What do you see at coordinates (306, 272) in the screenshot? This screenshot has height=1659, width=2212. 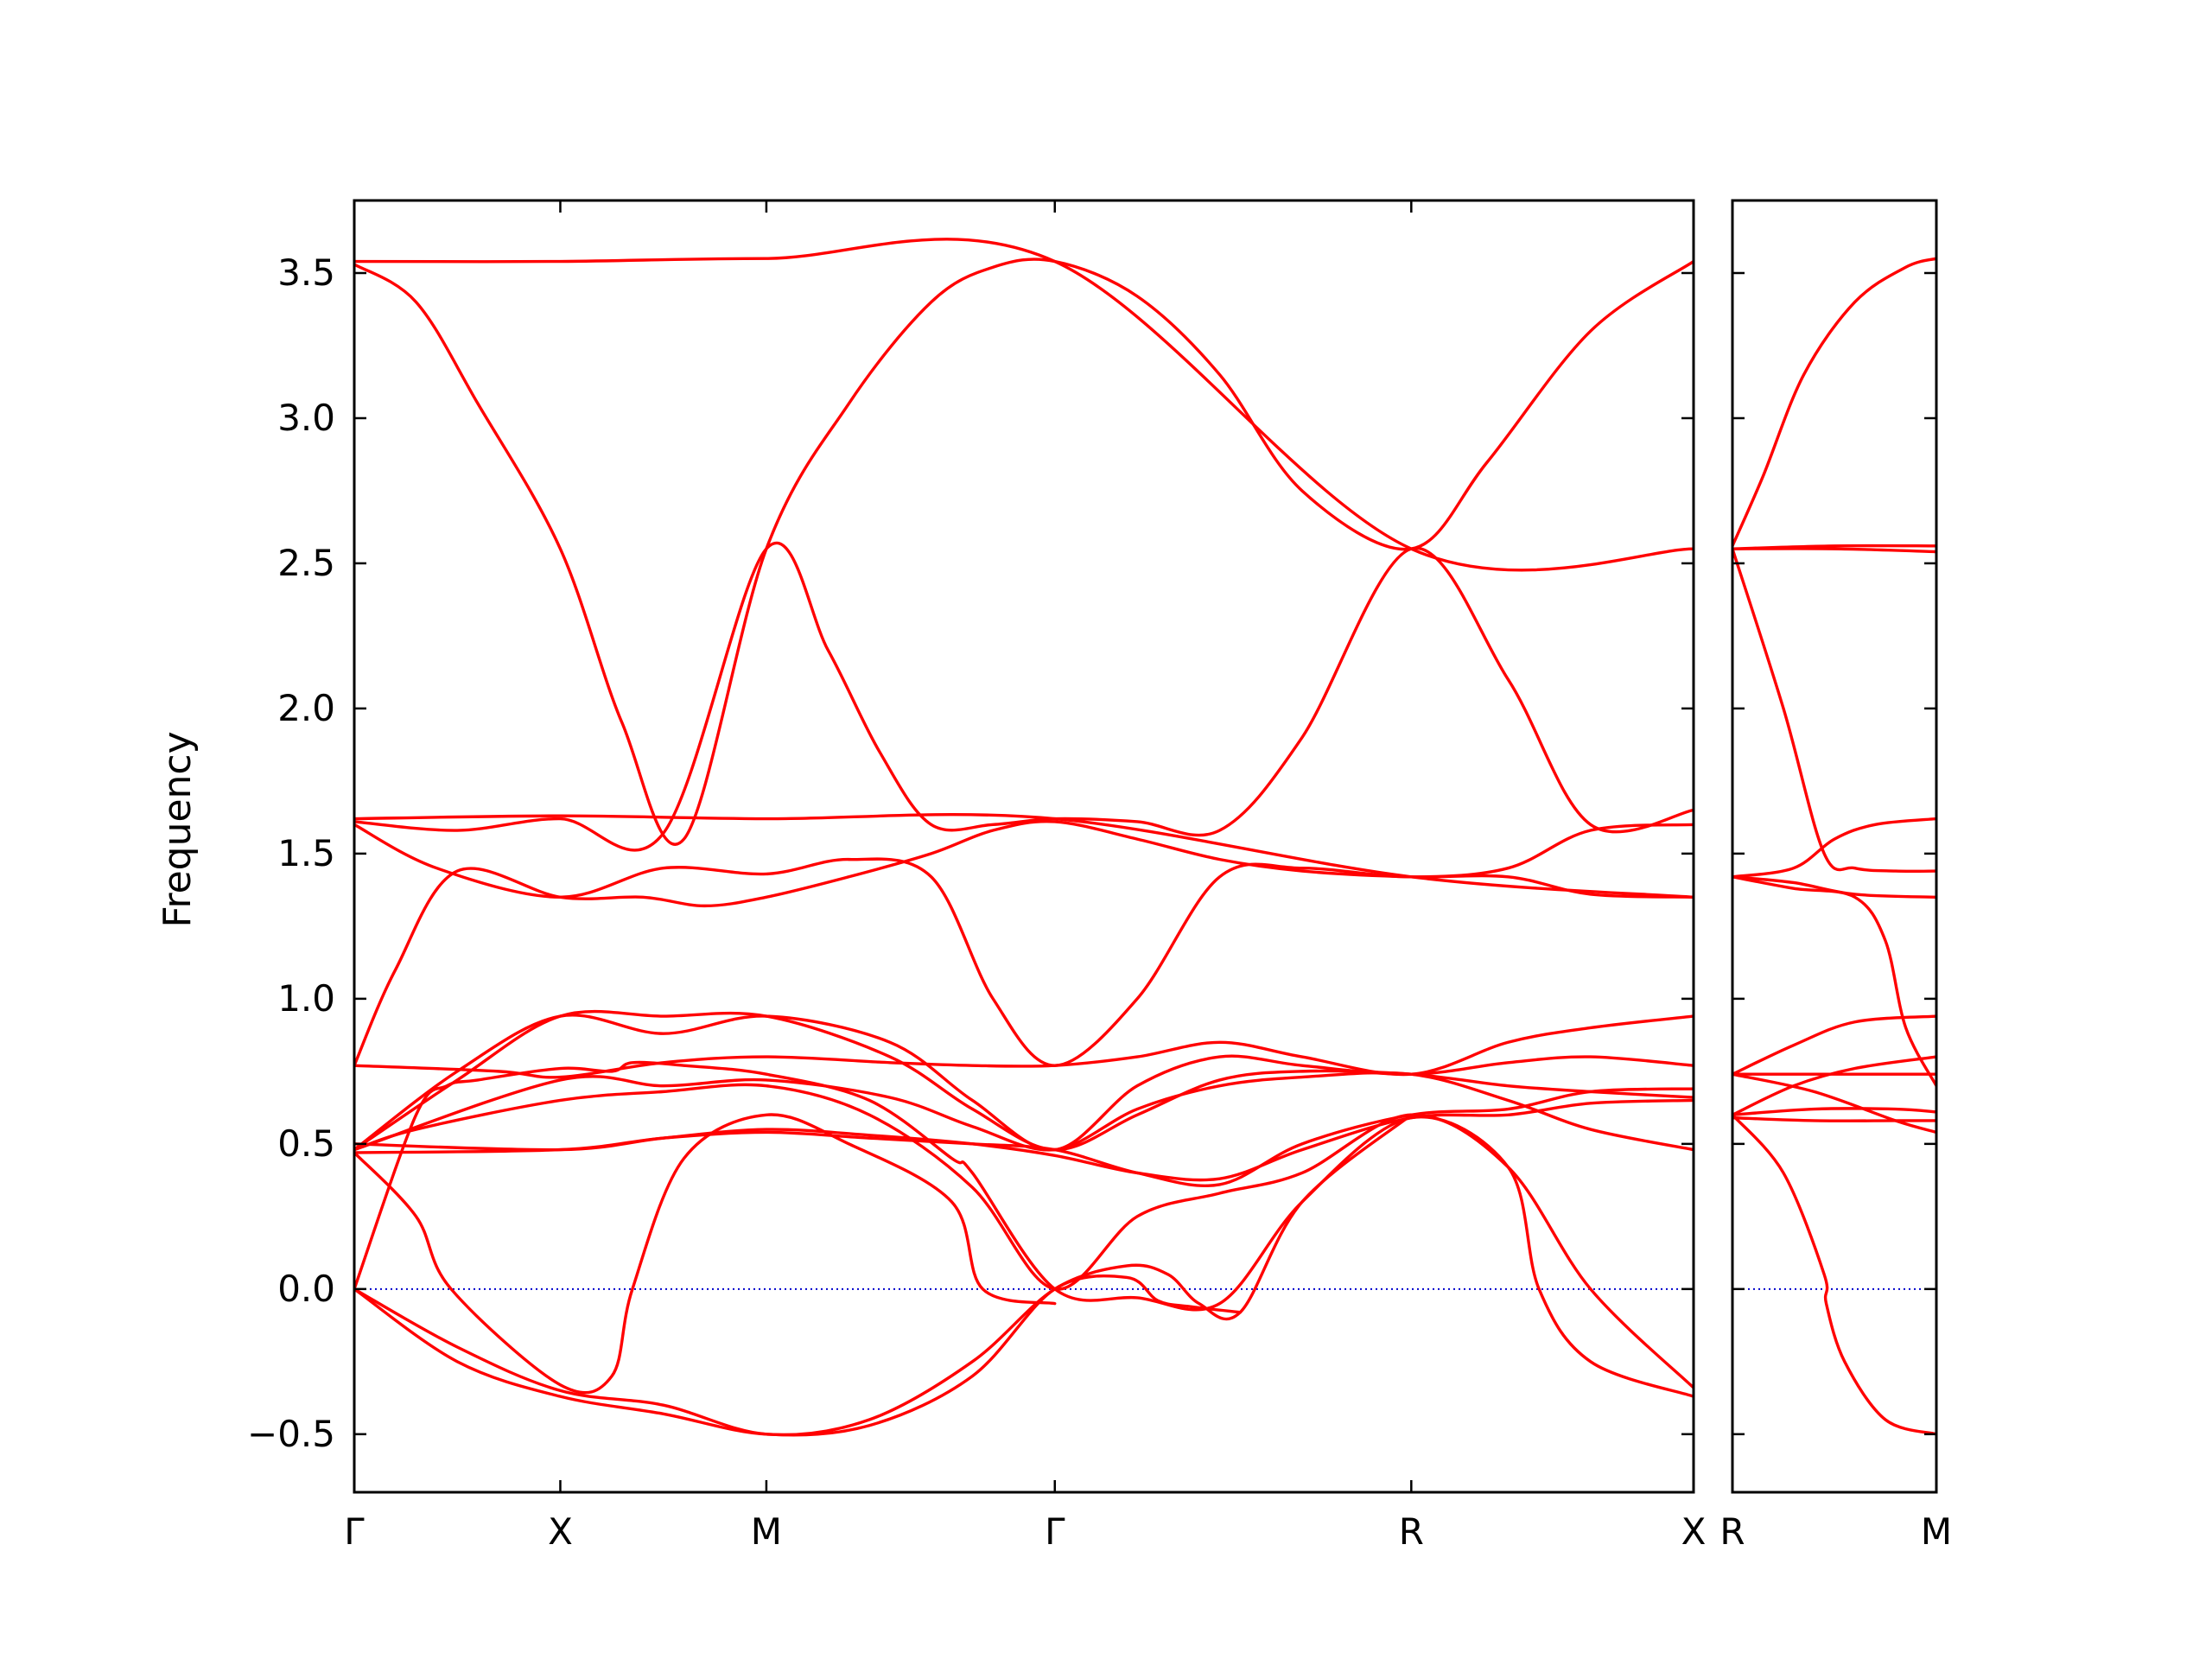 I see `y-tick-label: 3.5` at bounding box center [306, 272].